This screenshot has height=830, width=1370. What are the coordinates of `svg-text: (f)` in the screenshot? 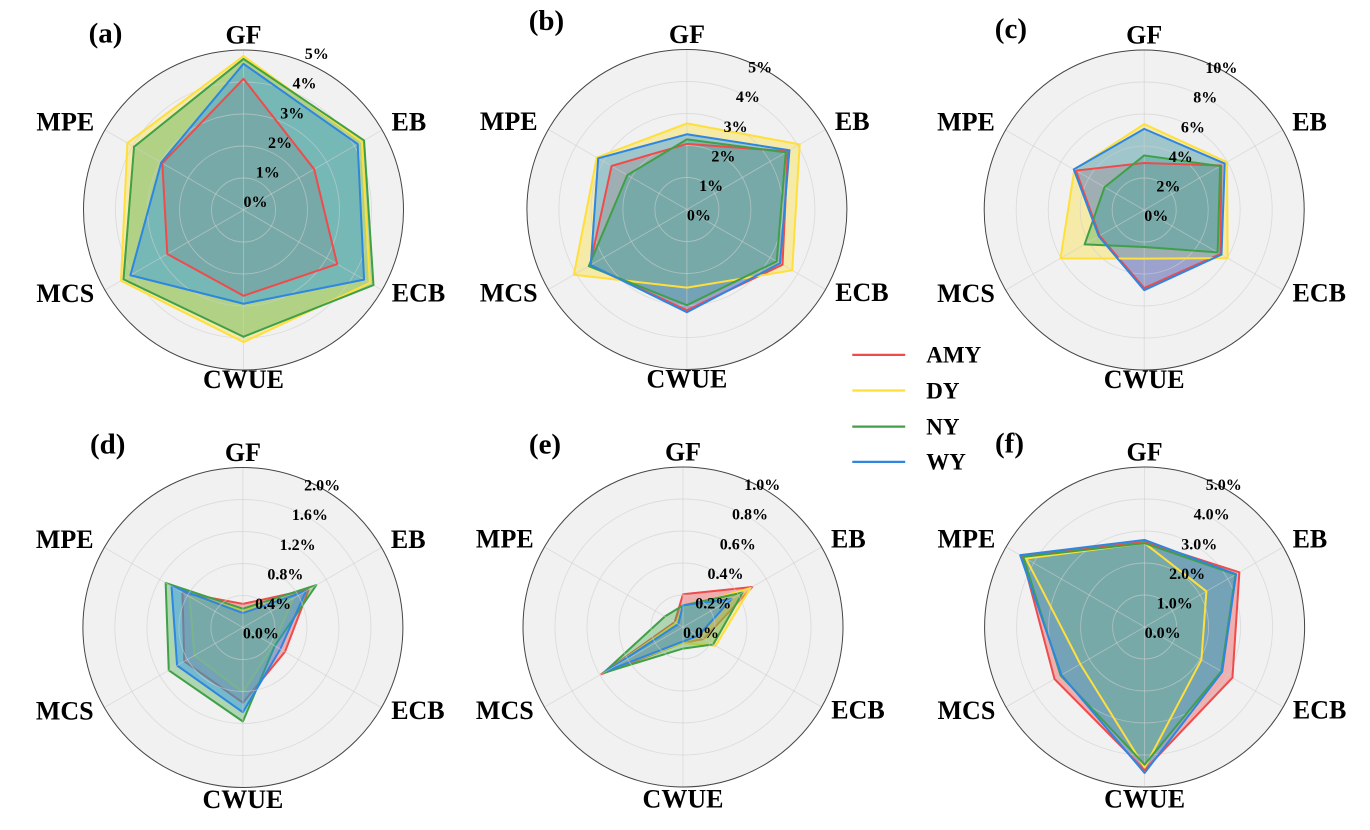 It's located at (1009, 444).